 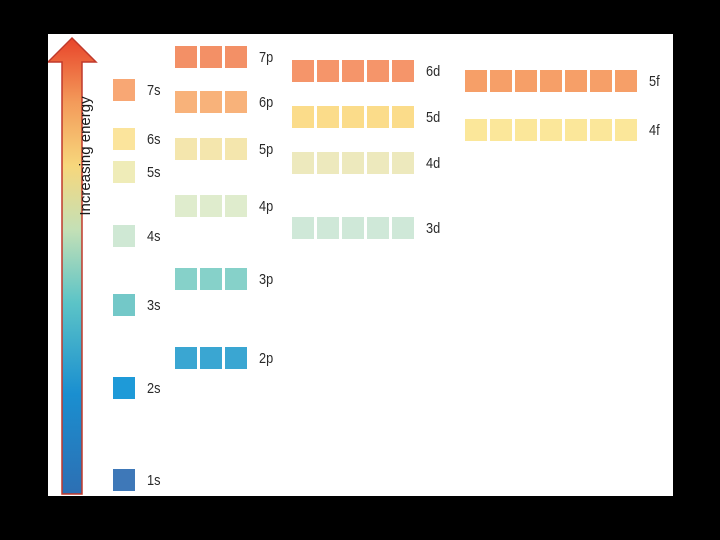 What do you see at coordinates (266, 279) in the screenshot?
I see `orbital-label: 3p` at bounding box center [266, 279].